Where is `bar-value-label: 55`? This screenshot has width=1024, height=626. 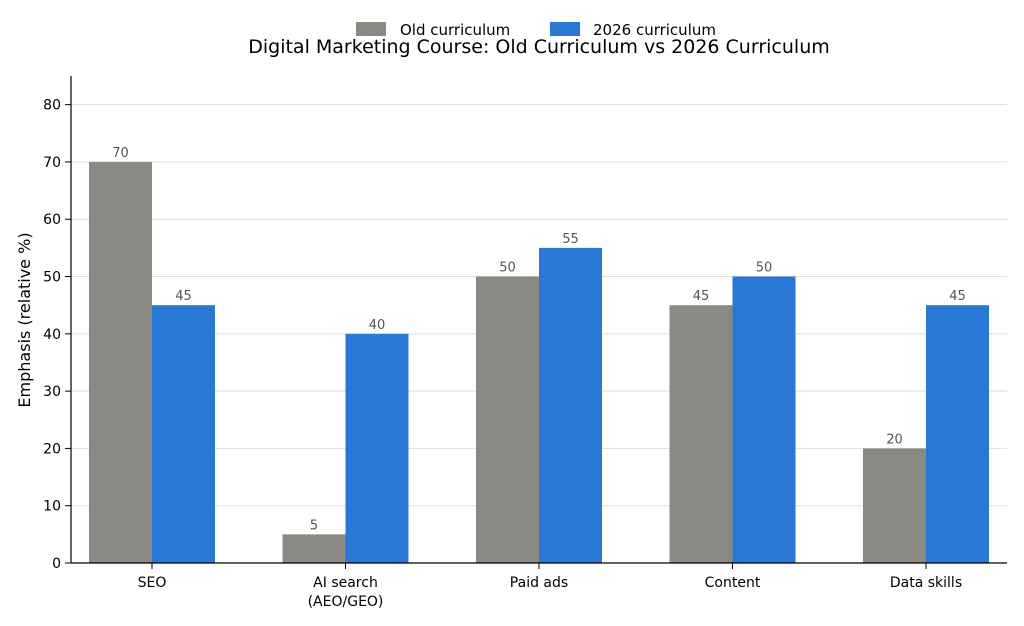
bar-value-label: 55 is located at coordinates (570, 239).